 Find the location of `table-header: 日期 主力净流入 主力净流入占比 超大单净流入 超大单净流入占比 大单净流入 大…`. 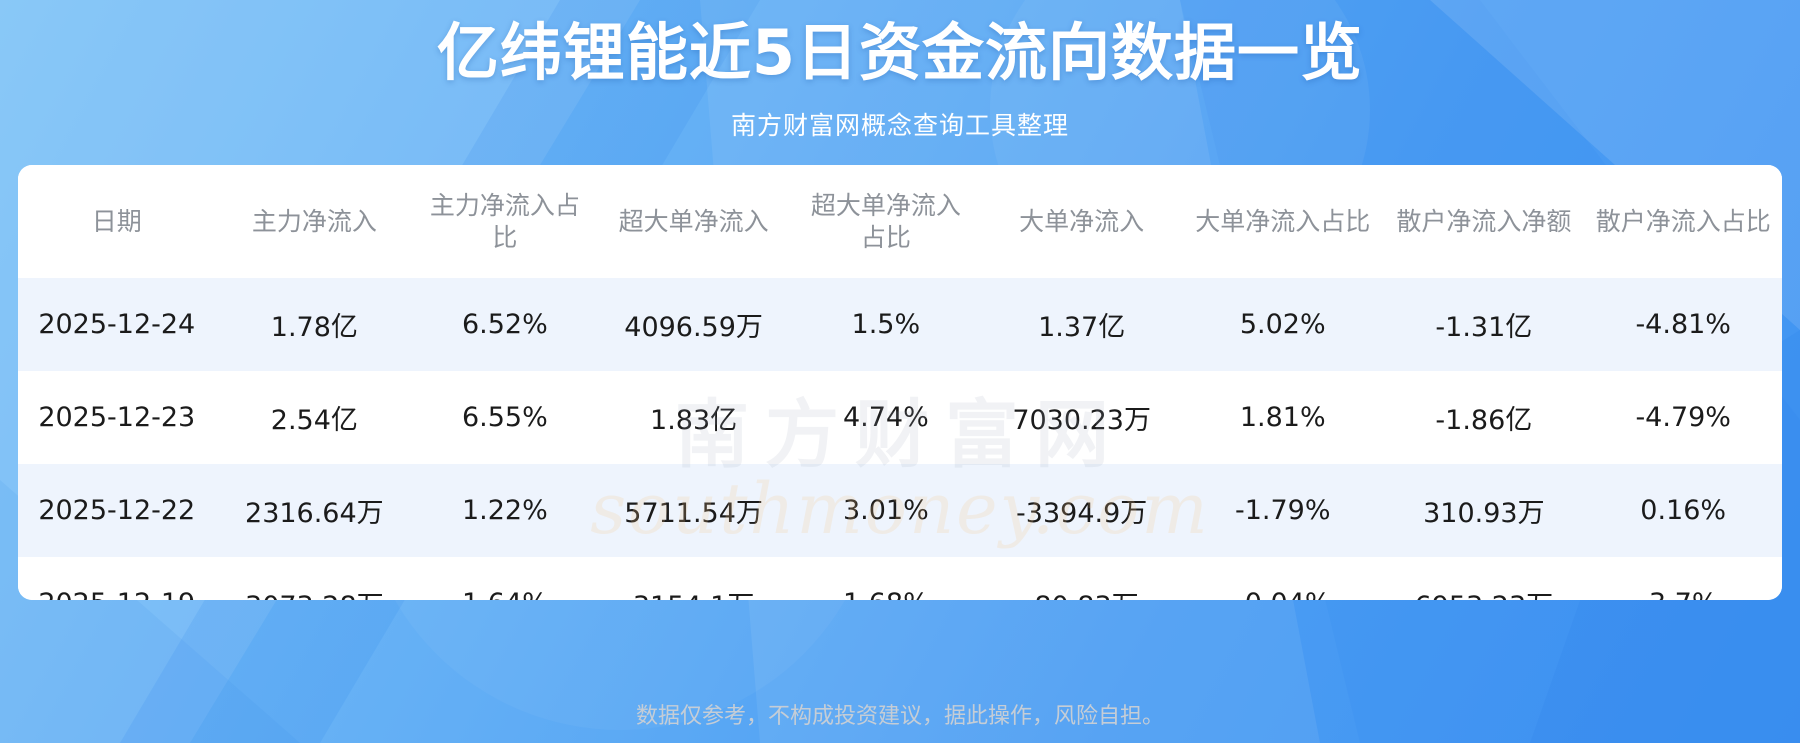

table-header: 日期 主力净流入 主力净流入占比 超大单净流入 超大单净流入占比 大单净流入 大… is located at coordinates (900, 221).